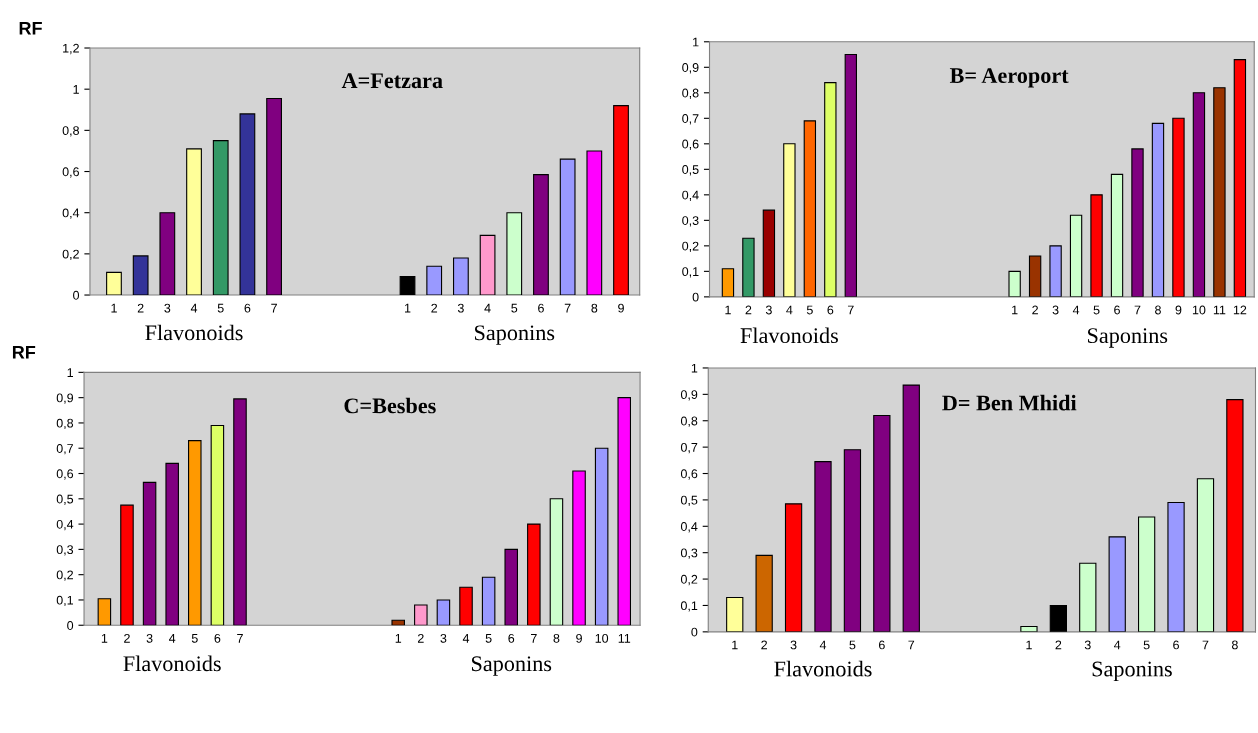 This screenshot has width=1258, height=733. Describe the element at coordinates (24, 352) in the screenshot. I see `y-axis-title: RF` at that location.